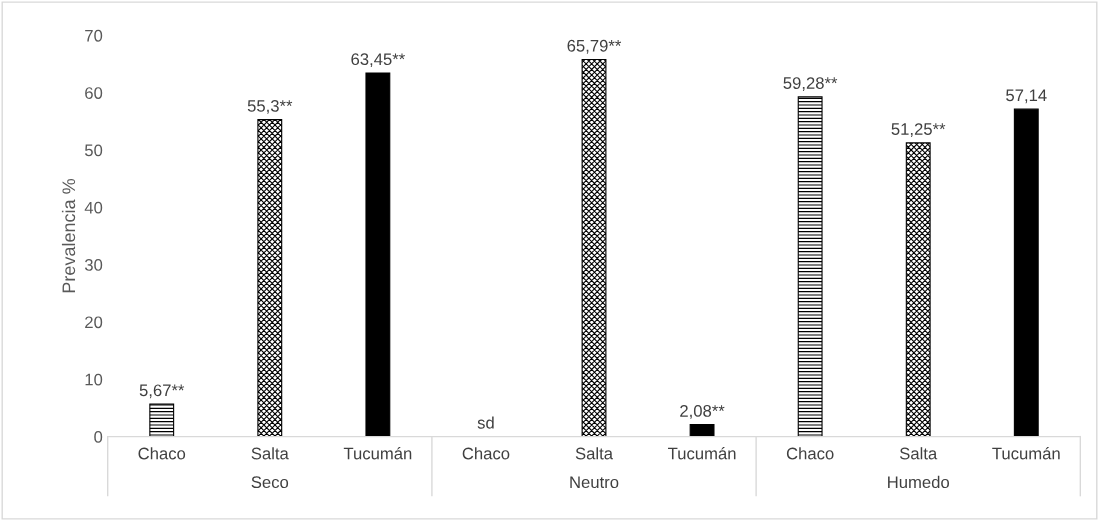 This screenshot has width=1099, height=521. I want to click on data-label: 63,45**, so click(378, 60).